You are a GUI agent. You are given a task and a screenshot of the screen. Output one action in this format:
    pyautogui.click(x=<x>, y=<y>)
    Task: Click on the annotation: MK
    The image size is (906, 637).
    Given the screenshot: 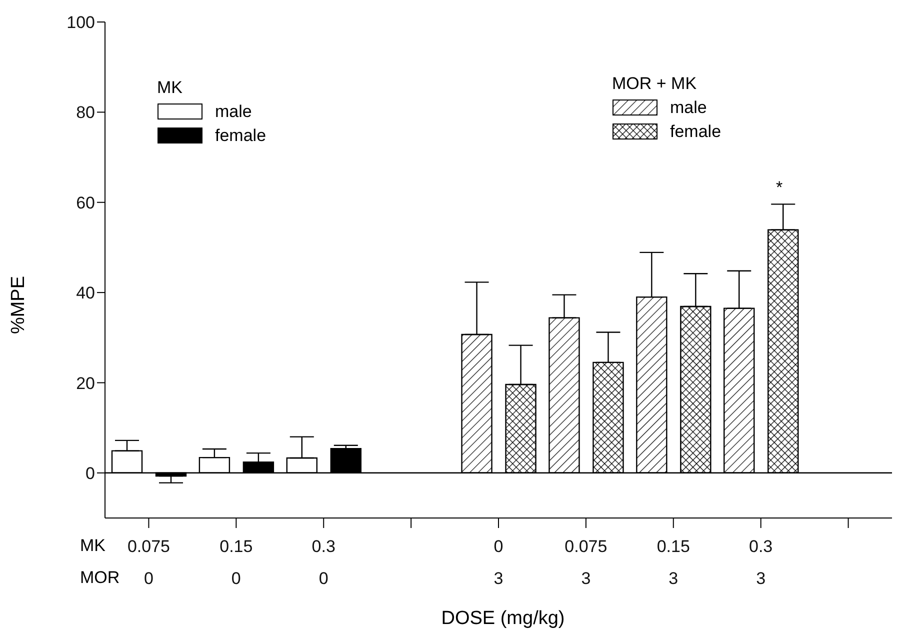 What is the action you would take?
    pyautogui.click(x=170, y=88)
    